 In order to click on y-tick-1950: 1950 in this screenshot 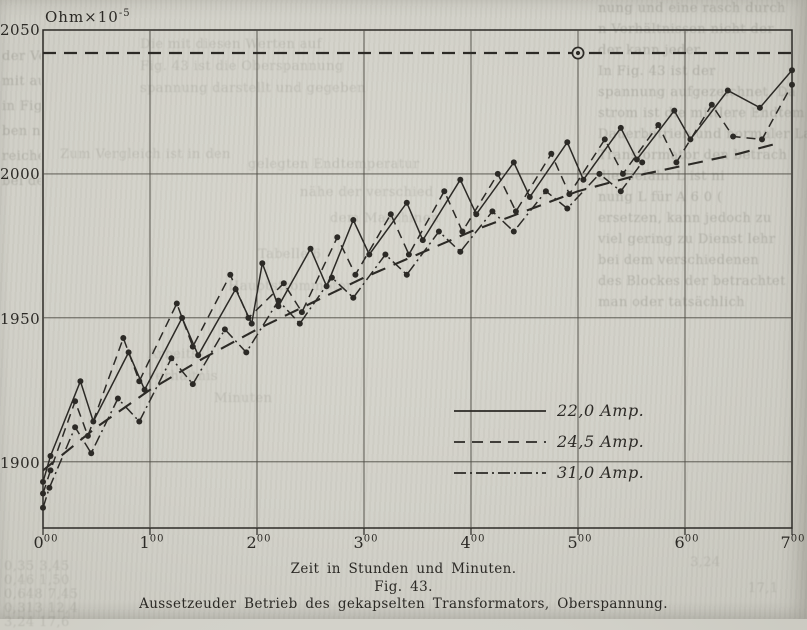, I will do `click(20, 319)`.